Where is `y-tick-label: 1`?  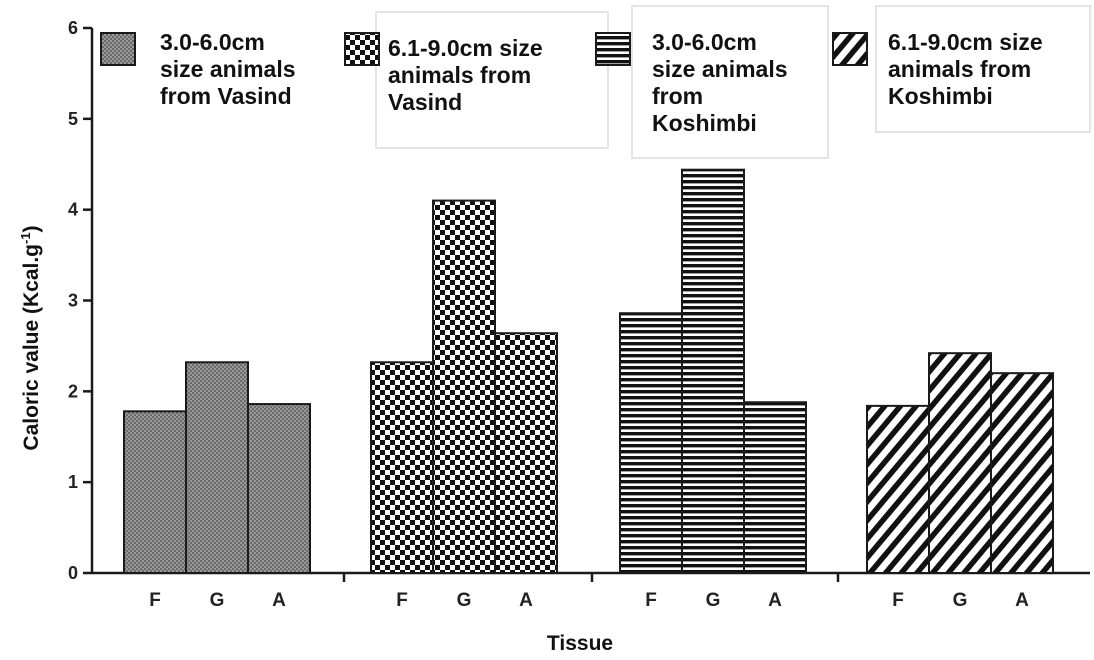
y-tick-label: 1 is located at coordinates (73, 482).